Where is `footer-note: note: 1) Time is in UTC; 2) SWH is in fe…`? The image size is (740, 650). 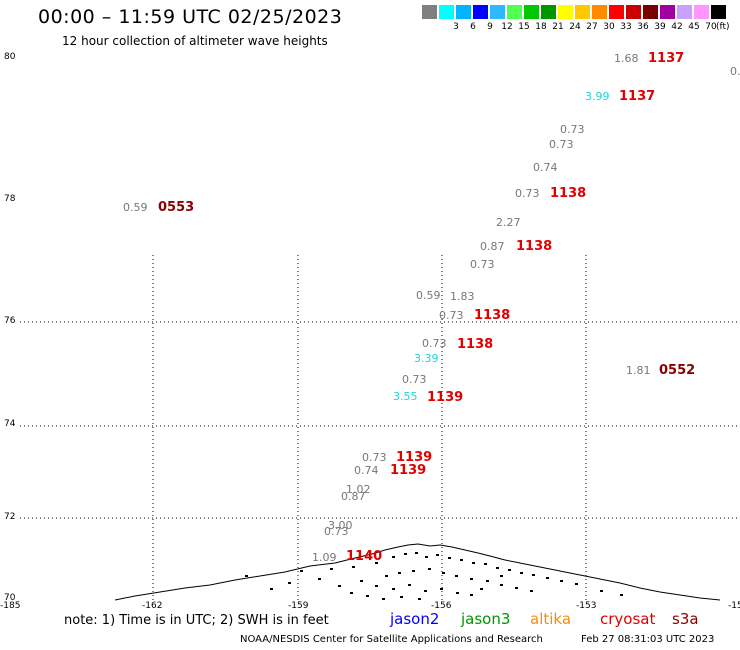 footer-note: note: 1) Time is in UTC; 2) SWH is in fe… is located at coordinates (196, 620).